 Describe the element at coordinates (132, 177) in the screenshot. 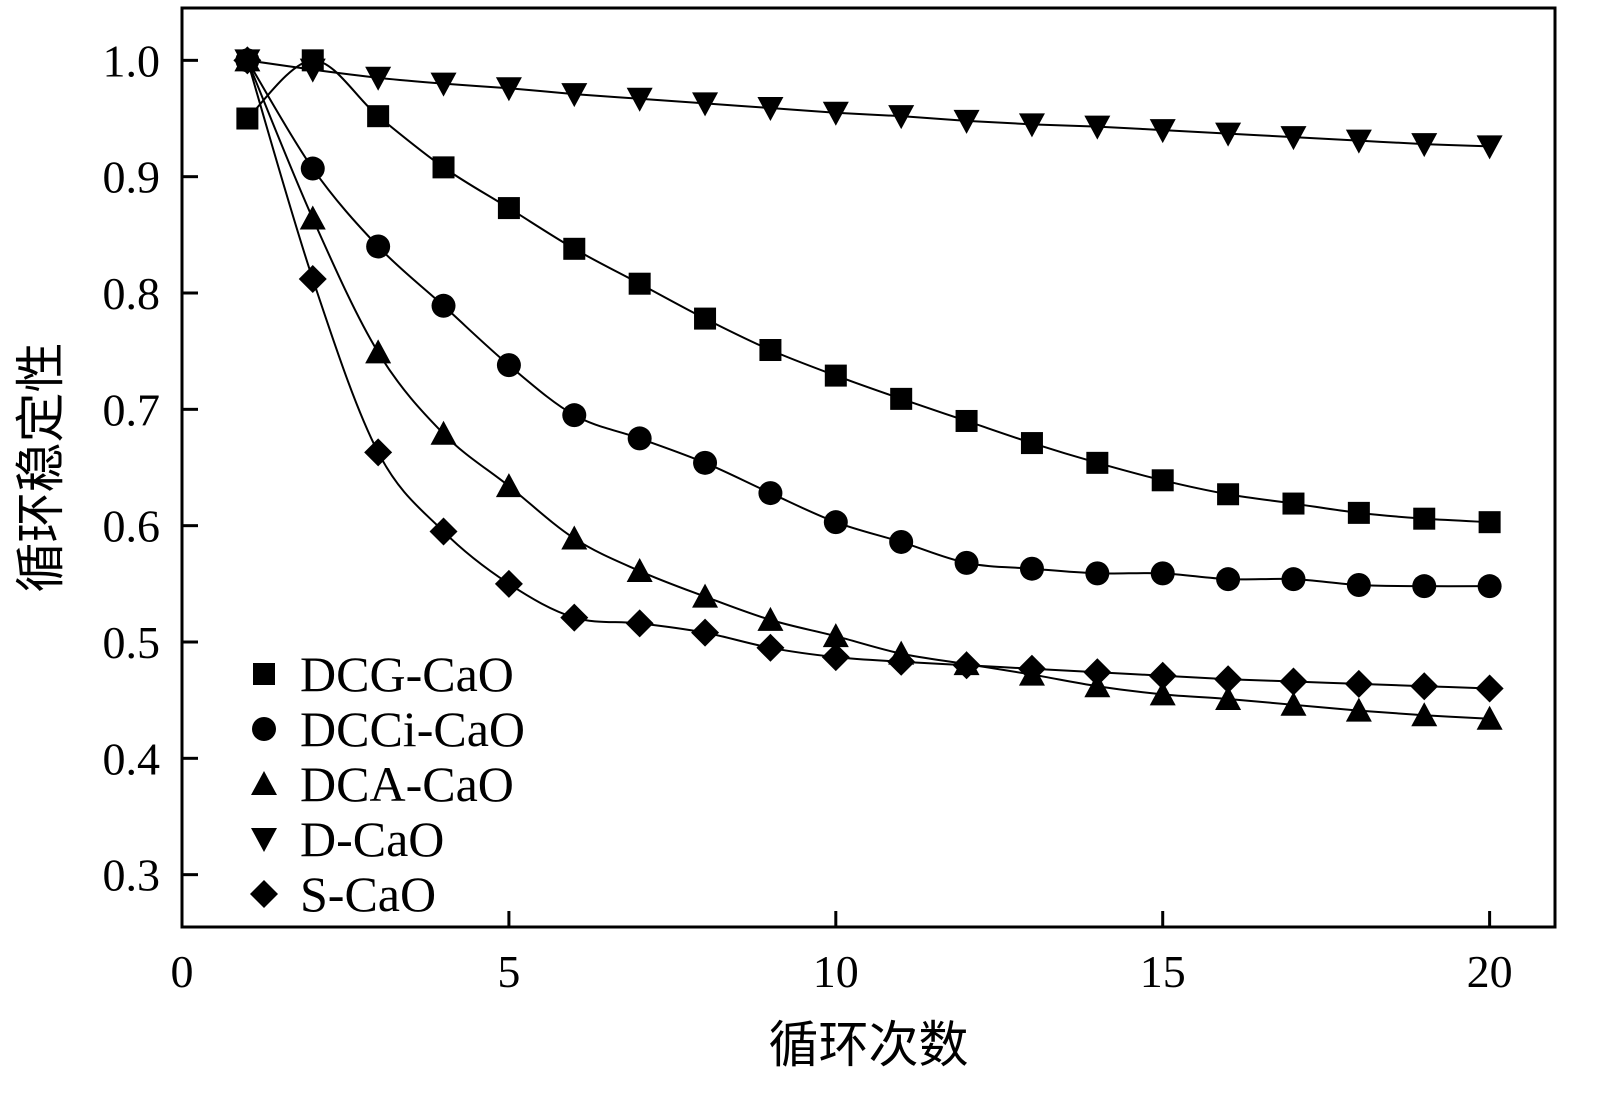

I see `y-tick-label: 0.9` at that location.